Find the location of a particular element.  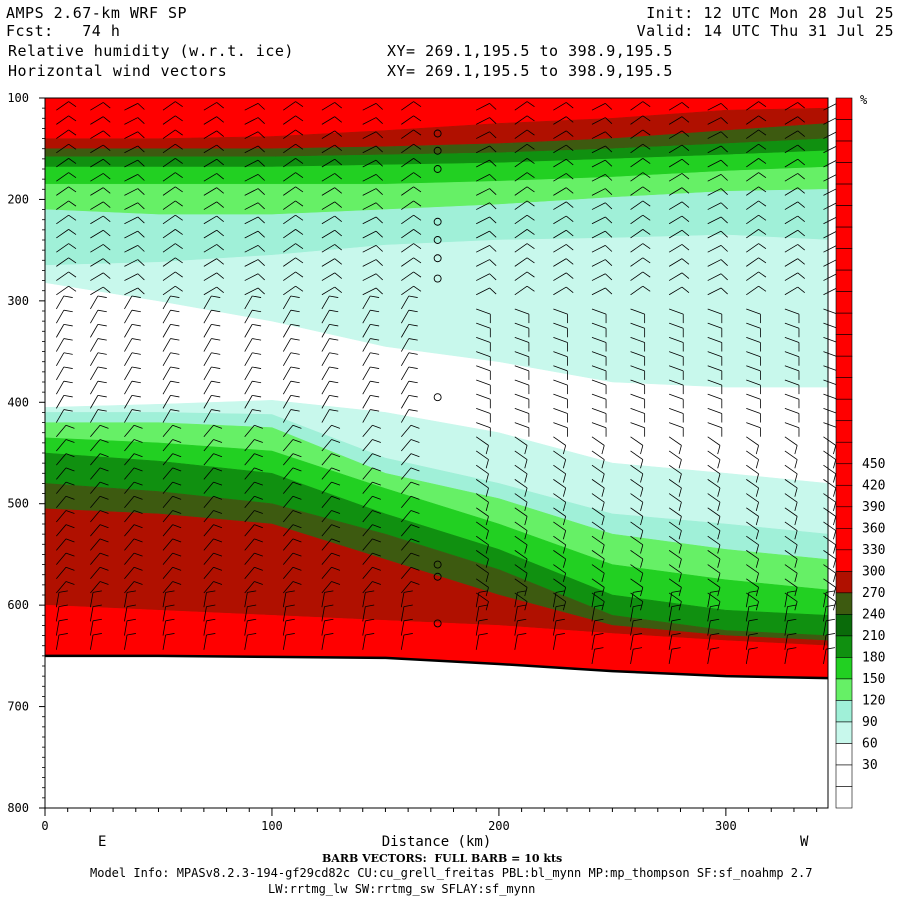

colorbar-label: 300 is located at coordinates (873, 571).